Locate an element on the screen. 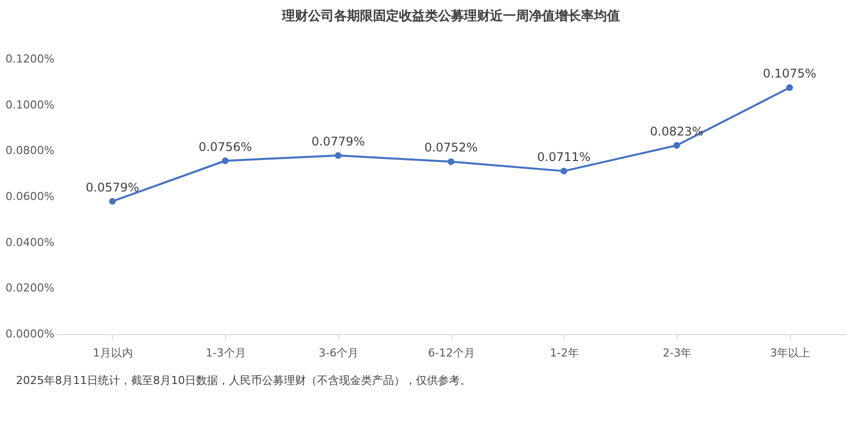 The width and height of the screenshot is (864, 421). y-tick-label: 0.0400% is located at coordinates (30, 242).